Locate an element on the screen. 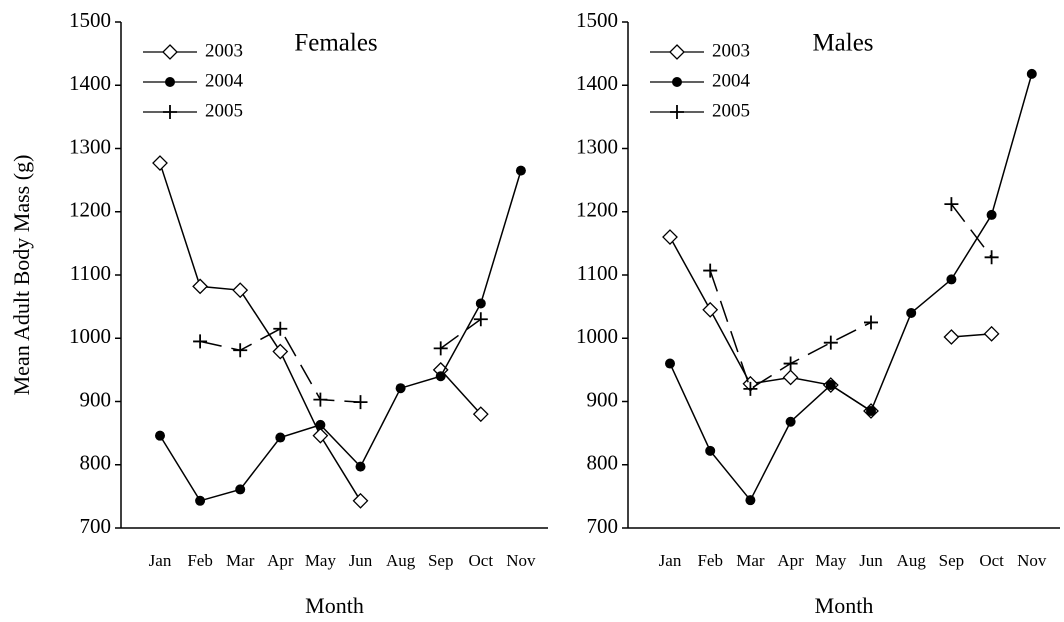 This screenshot has height=622, width=1064. x-tick-label: Feb is located at coordinates (710, 560).